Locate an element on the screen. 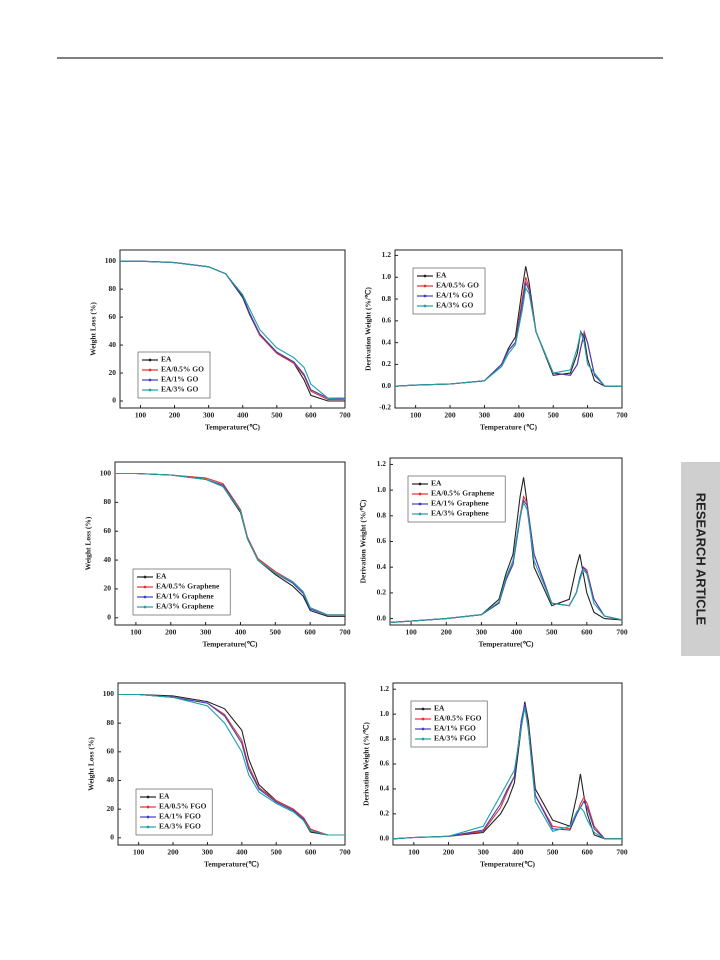 Image resolution: width=720 pixels, height=960 pixels. legend-label: EA/1% GO is located at coordinates (179, 379).